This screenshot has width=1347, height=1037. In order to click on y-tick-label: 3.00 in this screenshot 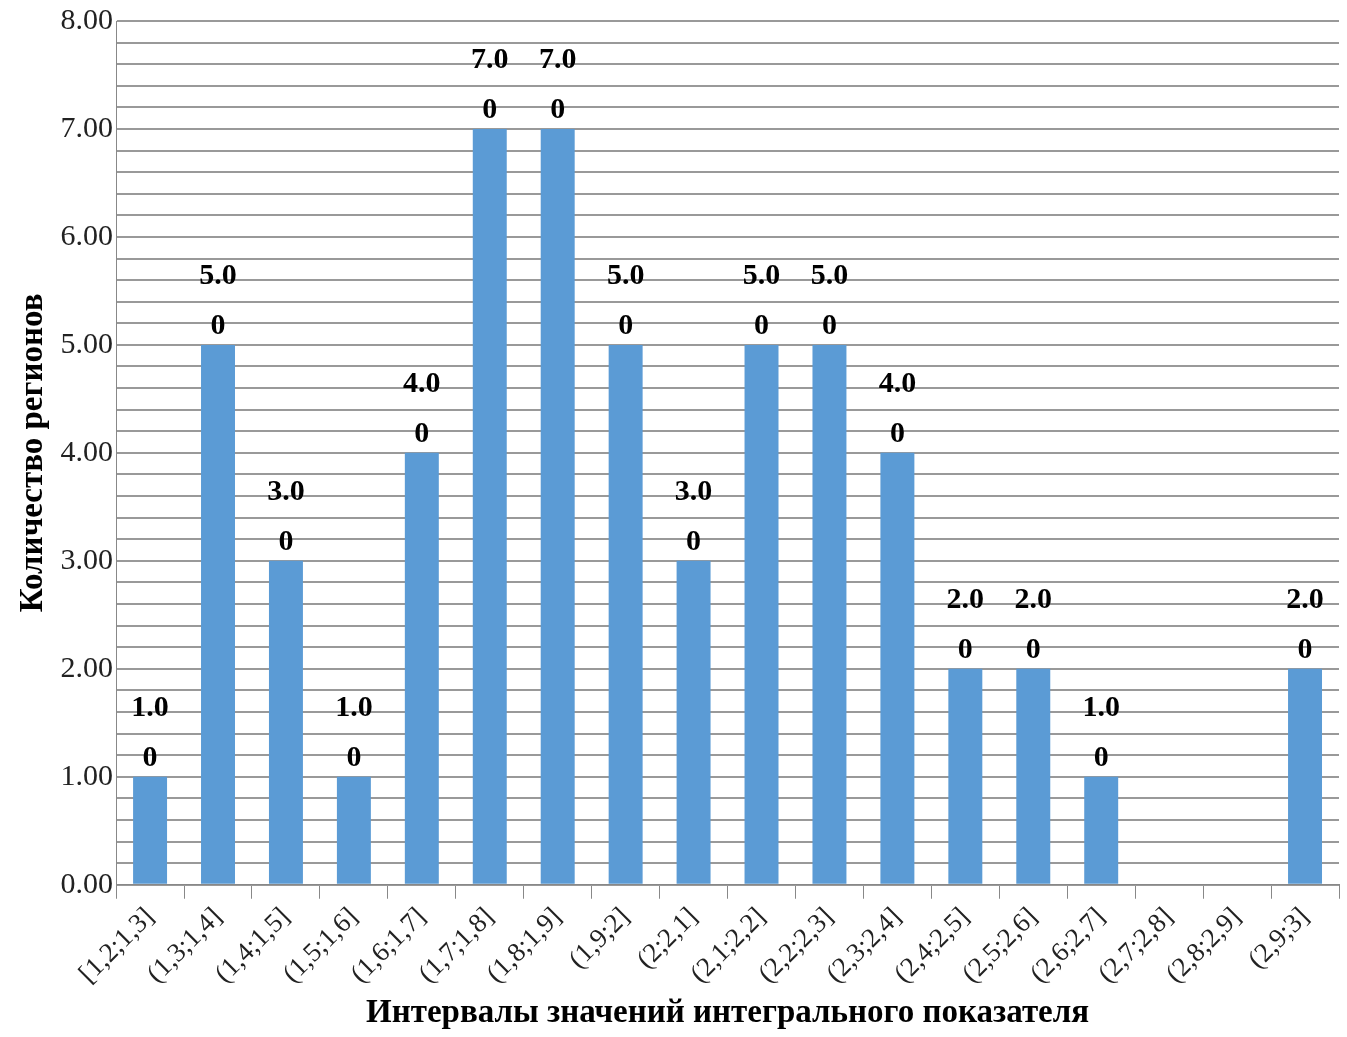, I will do `click(87, 558)`.